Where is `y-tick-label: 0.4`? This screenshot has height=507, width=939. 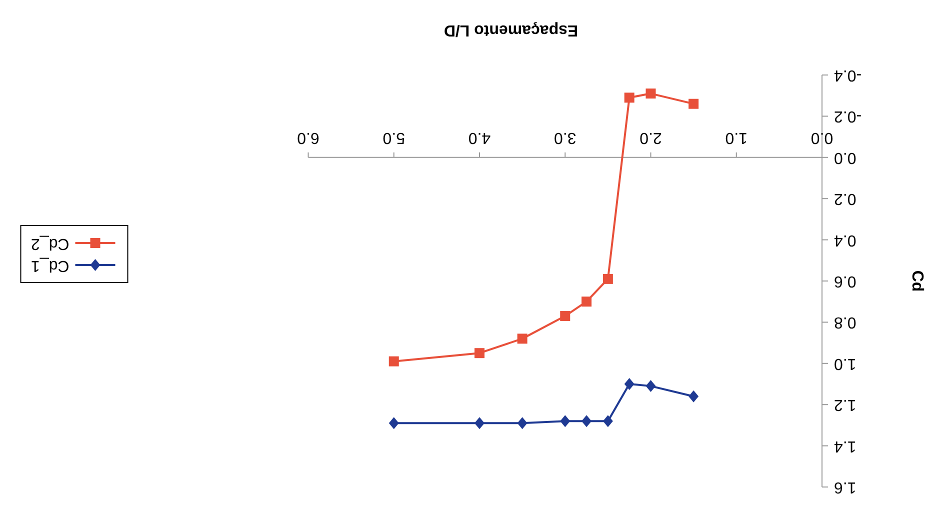 y-tick-label: 0.4 is located at coordinates (845, 239).